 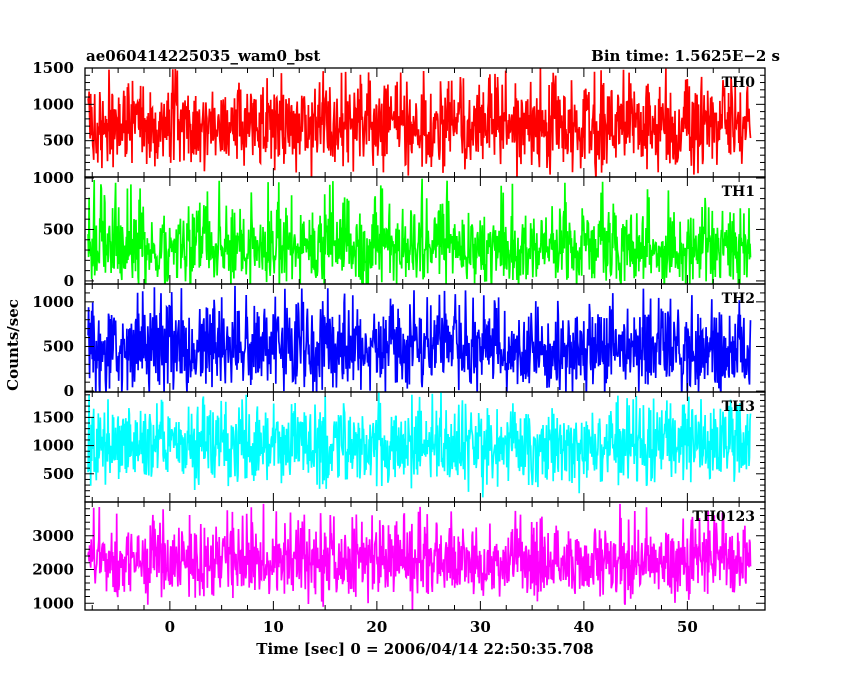 What do you see at coordinates (738, 299) in the screenshot?
I see `panel-label-th2: TH2` at bounding box center [738, 299].